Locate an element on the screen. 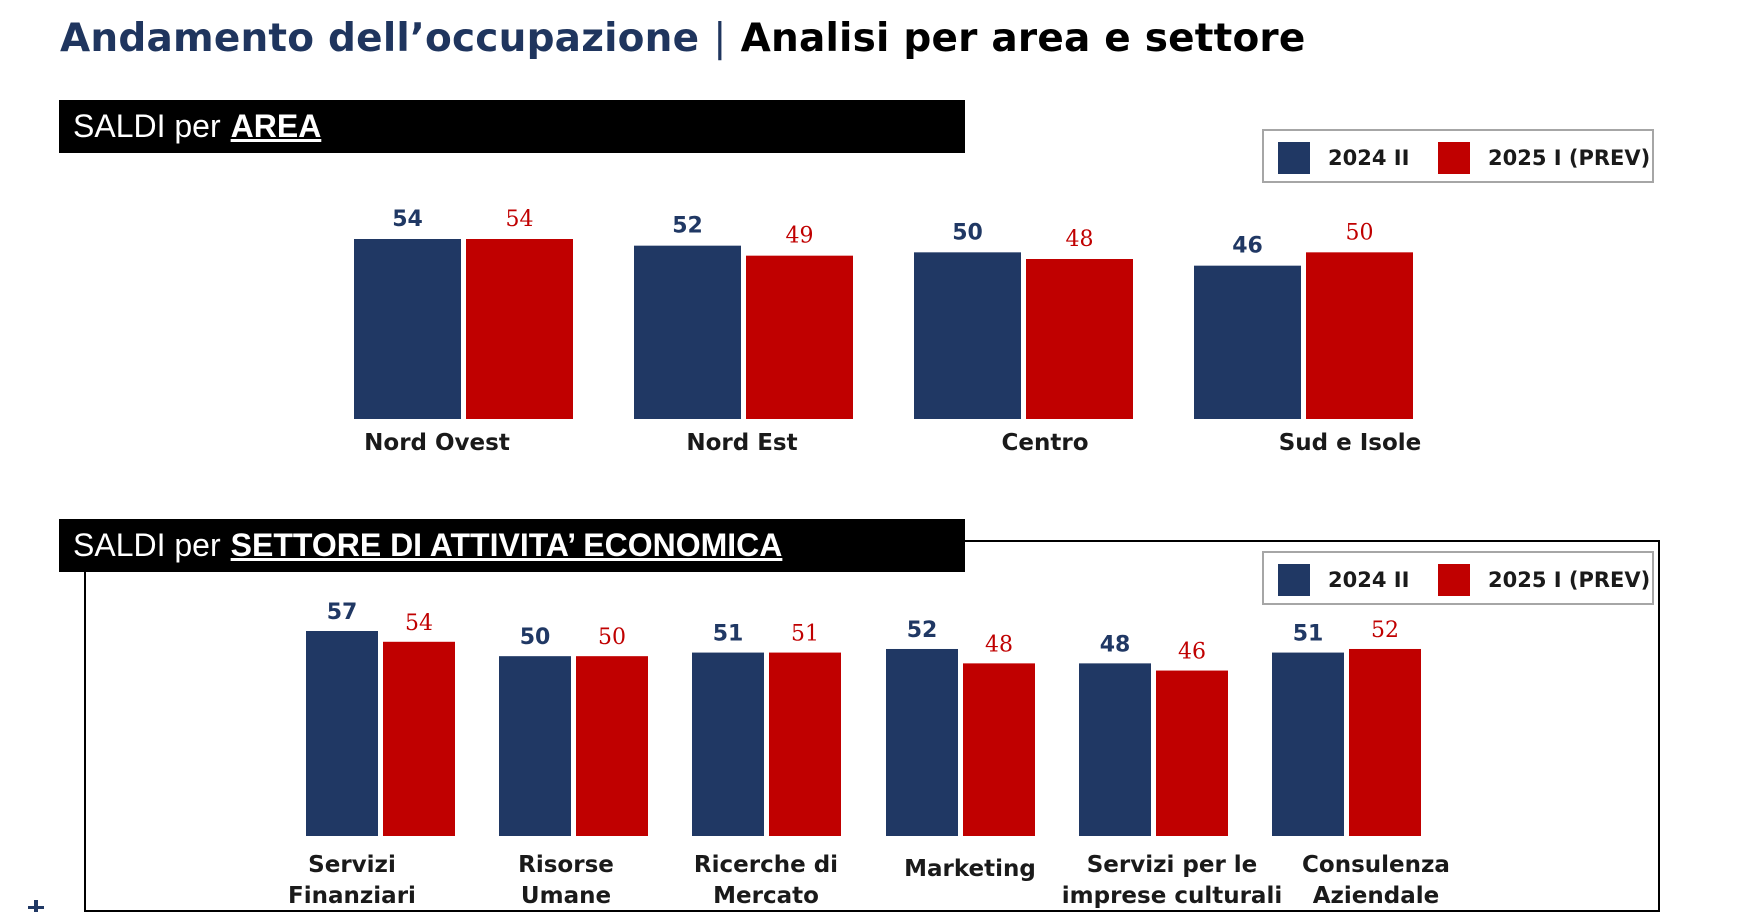 This screenshot has height=912, width=1754. category-label: Aziendale is located at coordinates (1376, 896).